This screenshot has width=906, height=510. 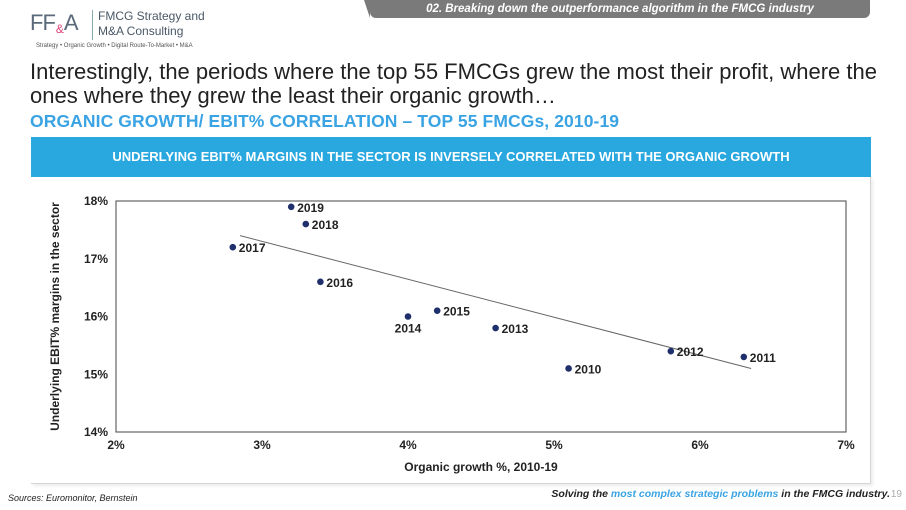 What do you see at coordinates (151, 23) in the screenshot?
I see `logo-name: FMCG Strategy and M&A Consulting` at bounding box center [151, 23].